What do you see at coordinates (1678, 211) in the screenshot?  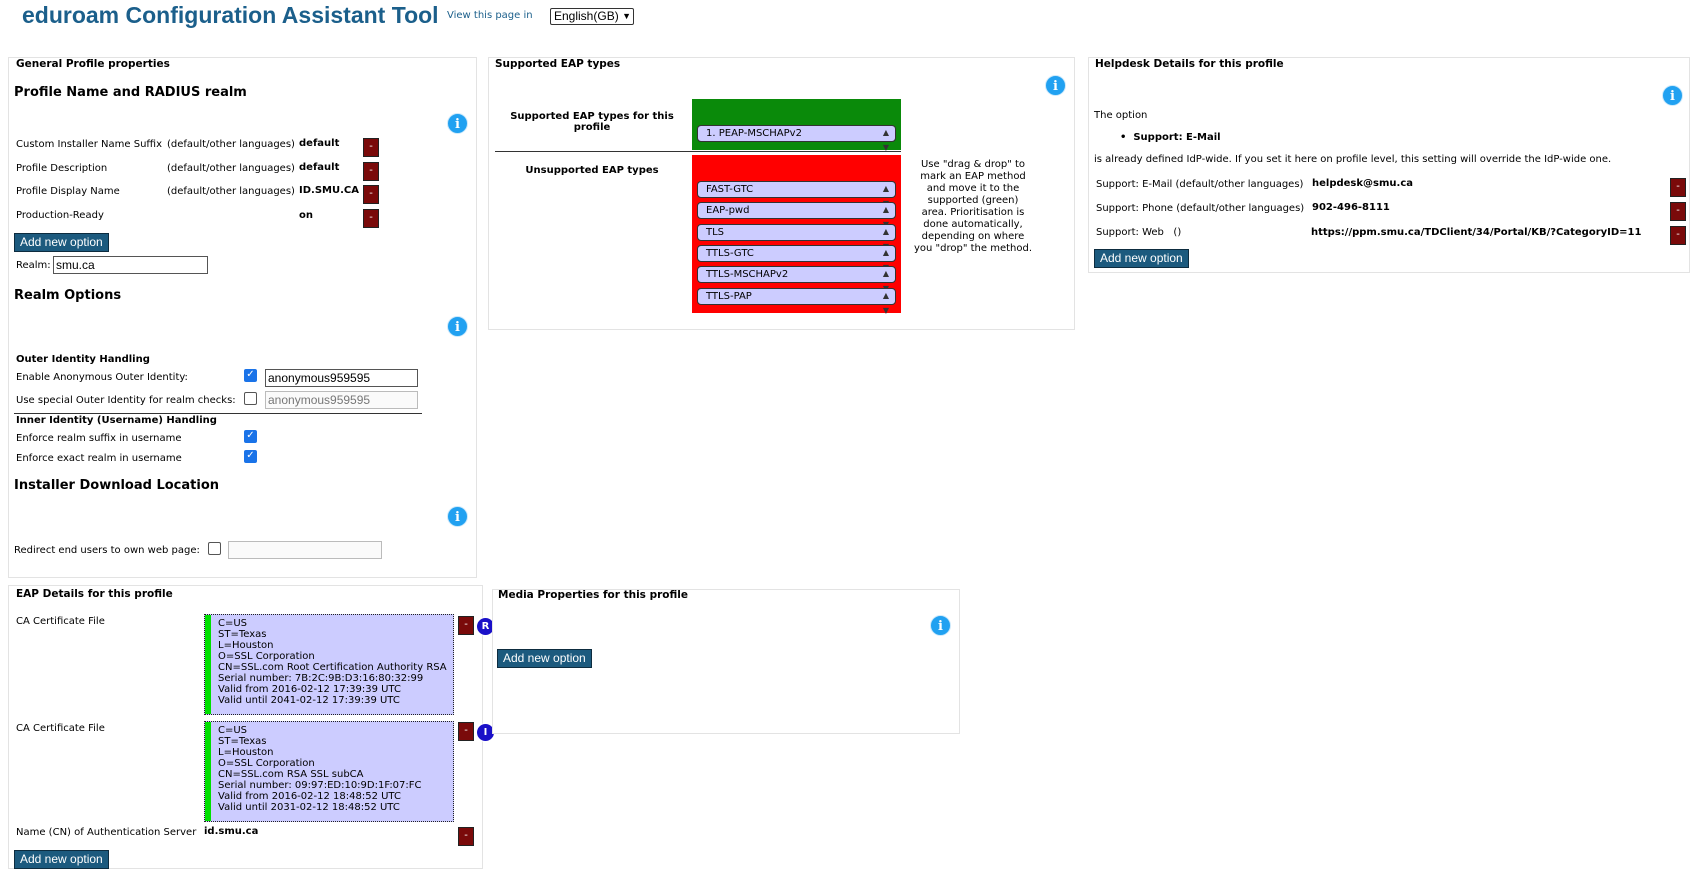 I see `delete-support-phone-button: -` at bounding box center [1678, 211].